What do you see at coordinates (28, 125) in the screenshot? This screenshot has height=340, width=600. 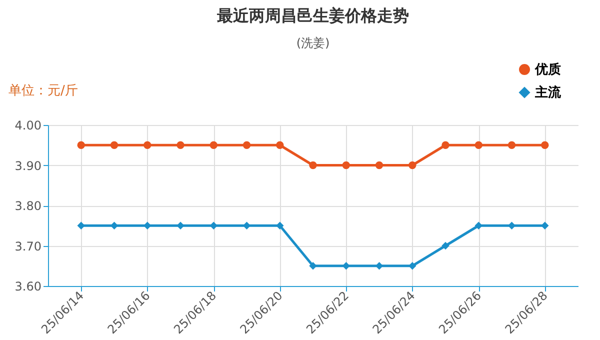 I see `y-tick-label: 4.00` at bounding box center [28, 125].